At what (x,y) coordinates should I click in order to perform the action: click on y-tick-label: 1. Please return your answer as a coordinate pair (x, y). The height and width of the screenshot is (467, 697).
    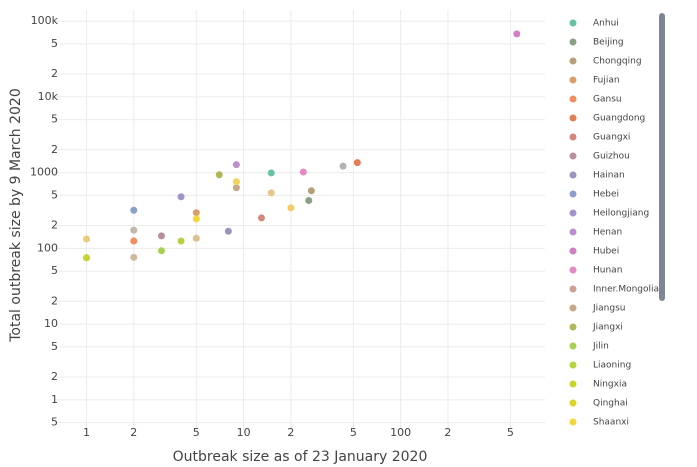
    Looking at the image, I should click on (54, 399).